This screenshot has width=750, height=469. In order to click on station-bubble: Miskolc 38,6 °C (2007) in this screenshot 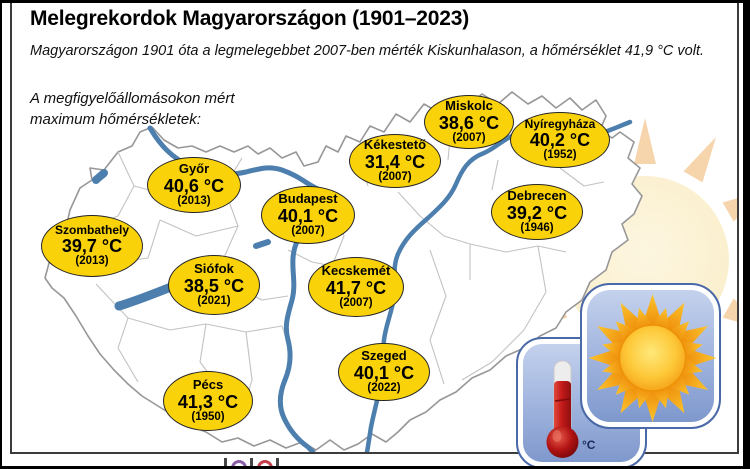, I will do `click(469, 122)`.